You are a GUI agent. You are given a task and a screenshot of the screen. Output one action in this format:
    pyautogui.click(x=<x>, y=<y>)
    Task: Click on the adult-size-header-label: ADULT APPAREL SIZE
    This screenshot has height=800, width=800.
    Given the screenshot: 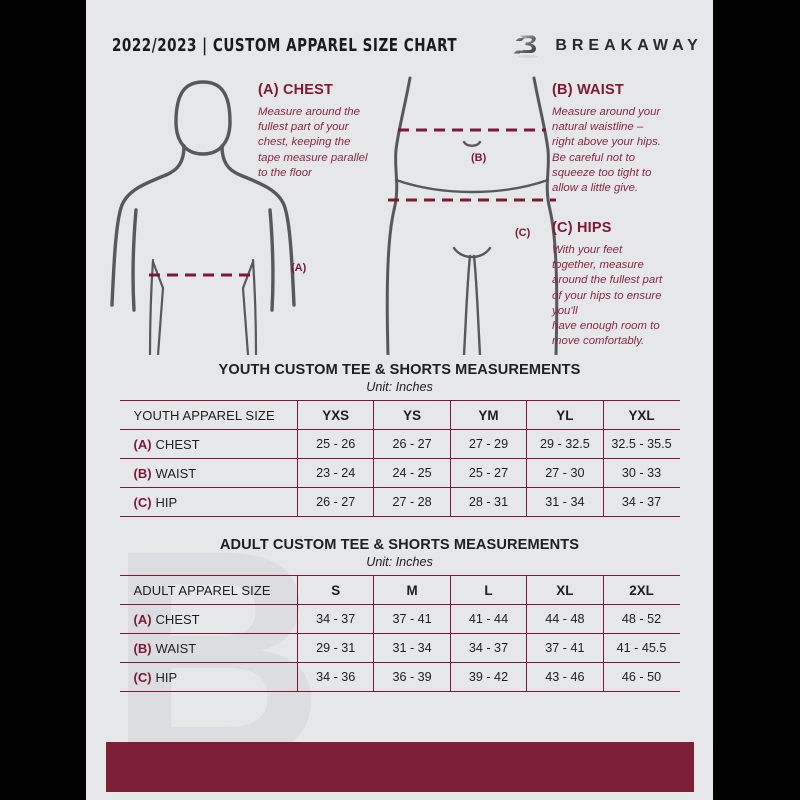 What is the action you would take?
    pyautogui.click(x=208, y=590)
    